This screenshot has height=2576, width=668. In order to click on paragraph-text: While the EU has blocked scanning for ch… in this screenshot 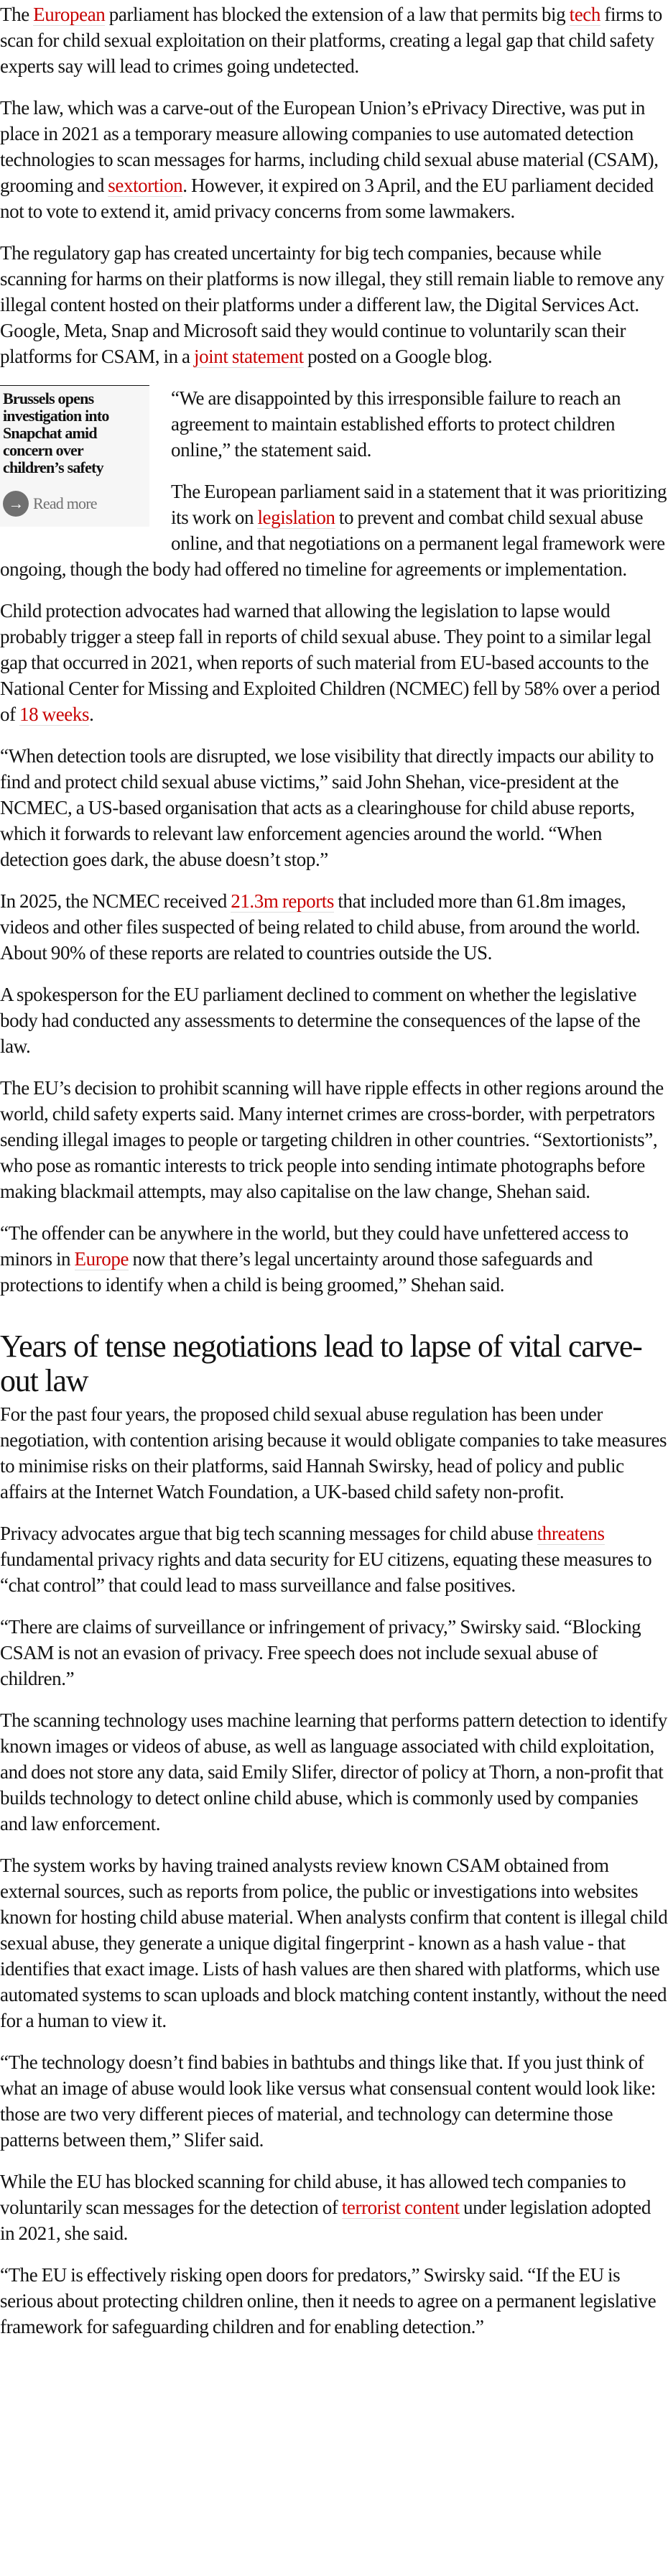, I will do `click(313, 2194)`.